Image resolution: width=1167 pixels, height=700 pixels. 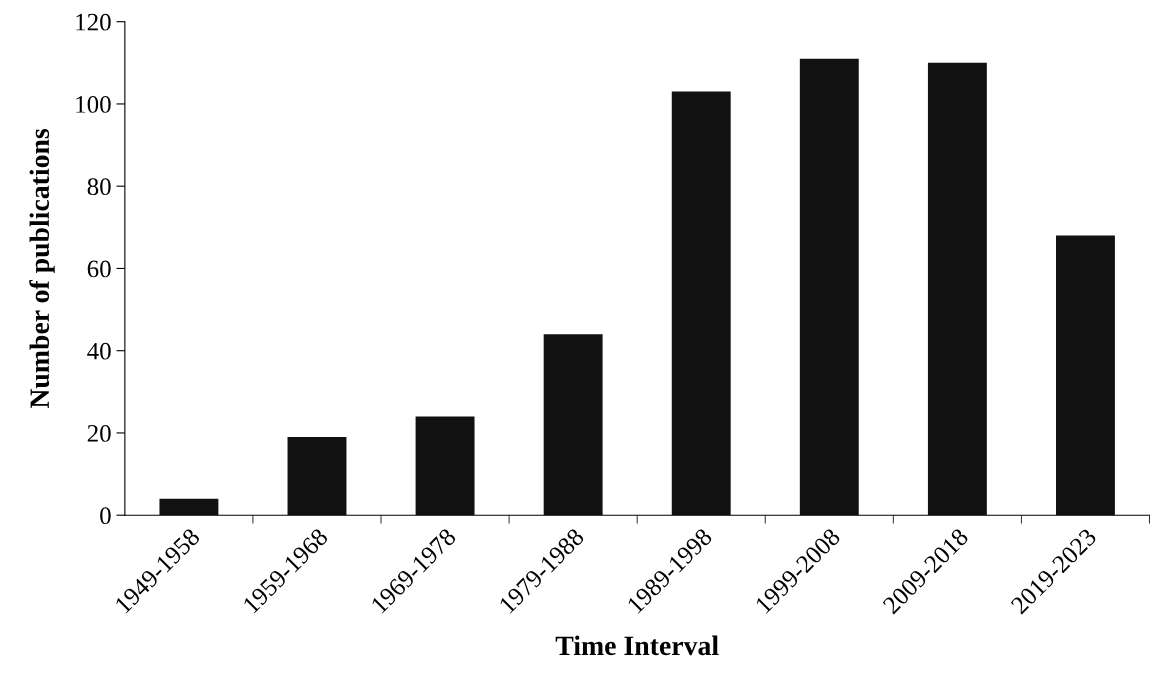 What do you see at coordinates (93, 22) in the screenshot?
I see `y-tick-label: 120` at bounding box center [93, 22].